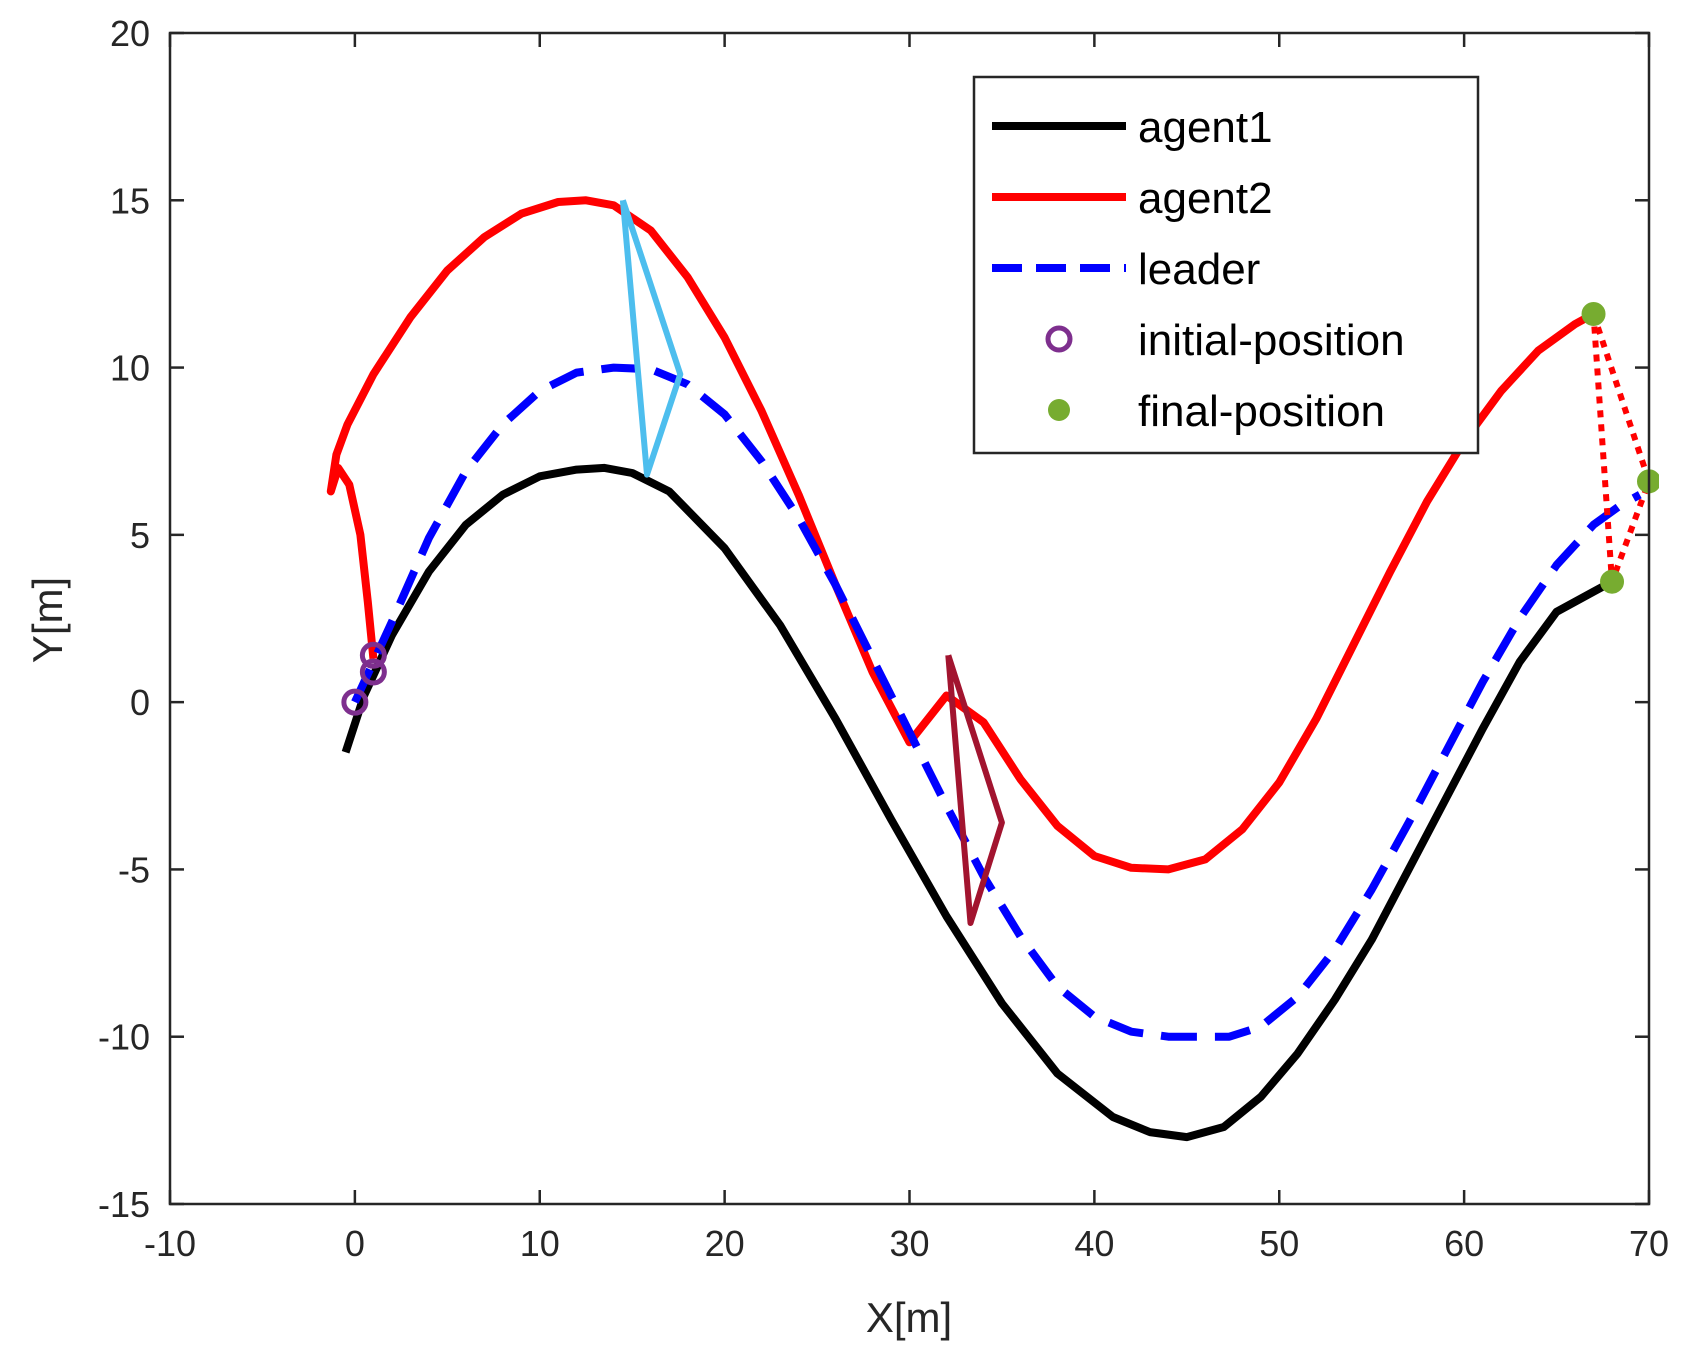 Image resolution: width=1691 pixels, height=1352 pixels. Describe the element at coordinates (1059, 339) in the screenshot. I see `legend-swatch-initial-position` at that location.